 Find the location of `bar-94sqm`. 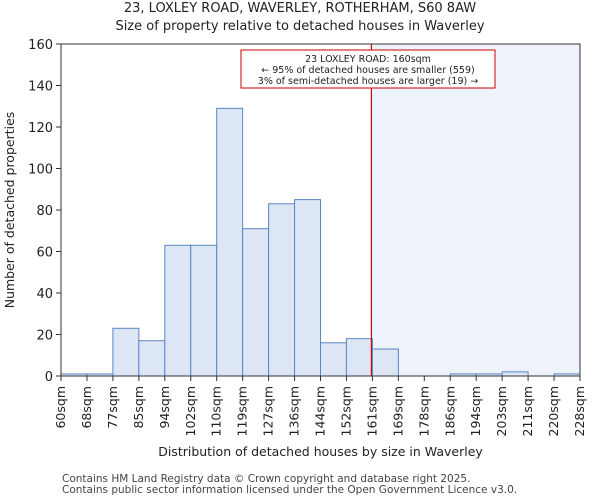

bar-94sqm is located at coordinates (178, 310).